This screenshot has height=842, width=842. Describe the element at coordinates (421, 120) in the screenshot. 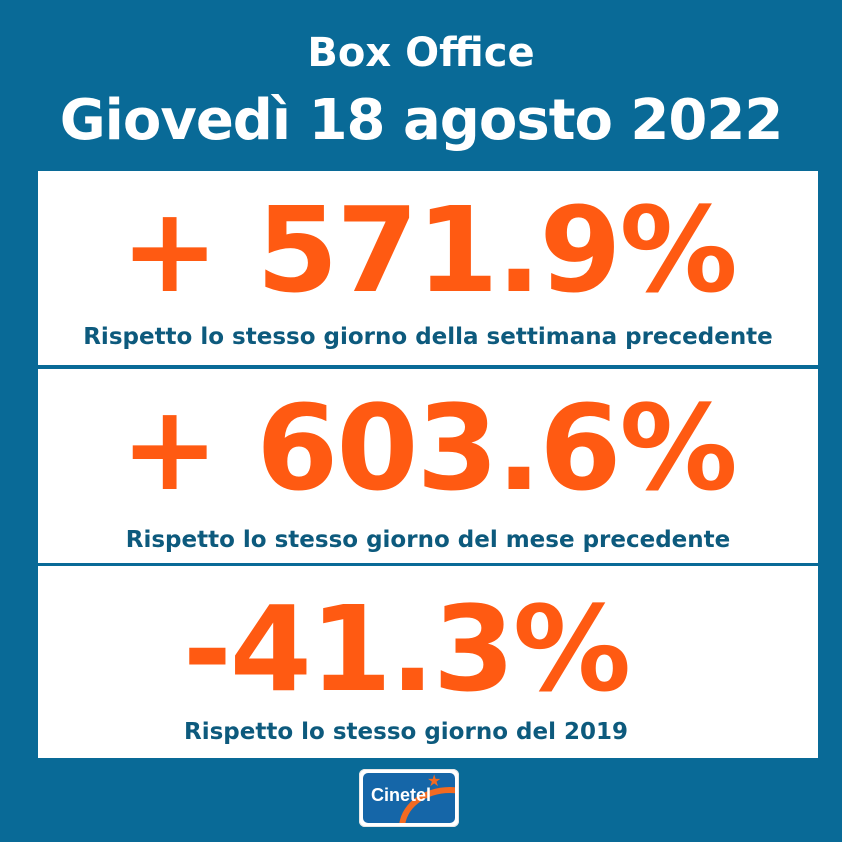

I see `header-date: Giovedì 18 agosto 2022` at that location.